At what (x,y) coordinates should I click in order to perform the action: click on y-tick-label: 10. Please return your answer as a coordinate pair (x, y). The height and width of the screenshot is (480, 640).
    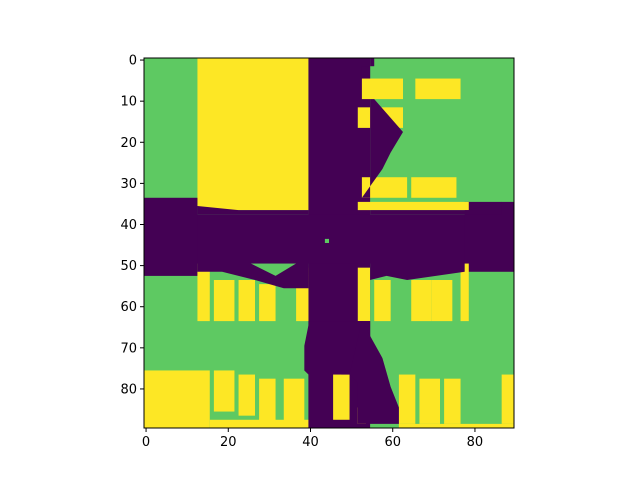
    Looking at the image, I should click on (128, 102).